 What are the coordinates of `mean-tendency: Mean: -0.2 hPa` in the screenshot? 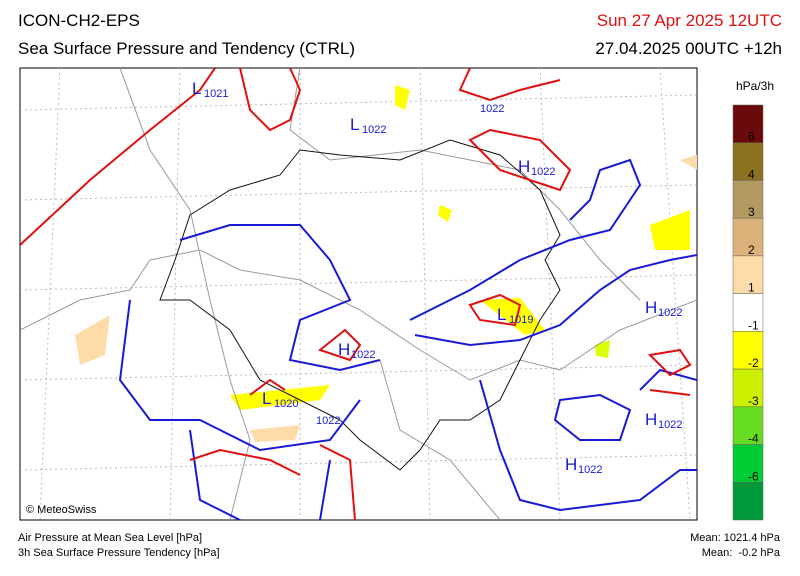 It's located at (741, 553).